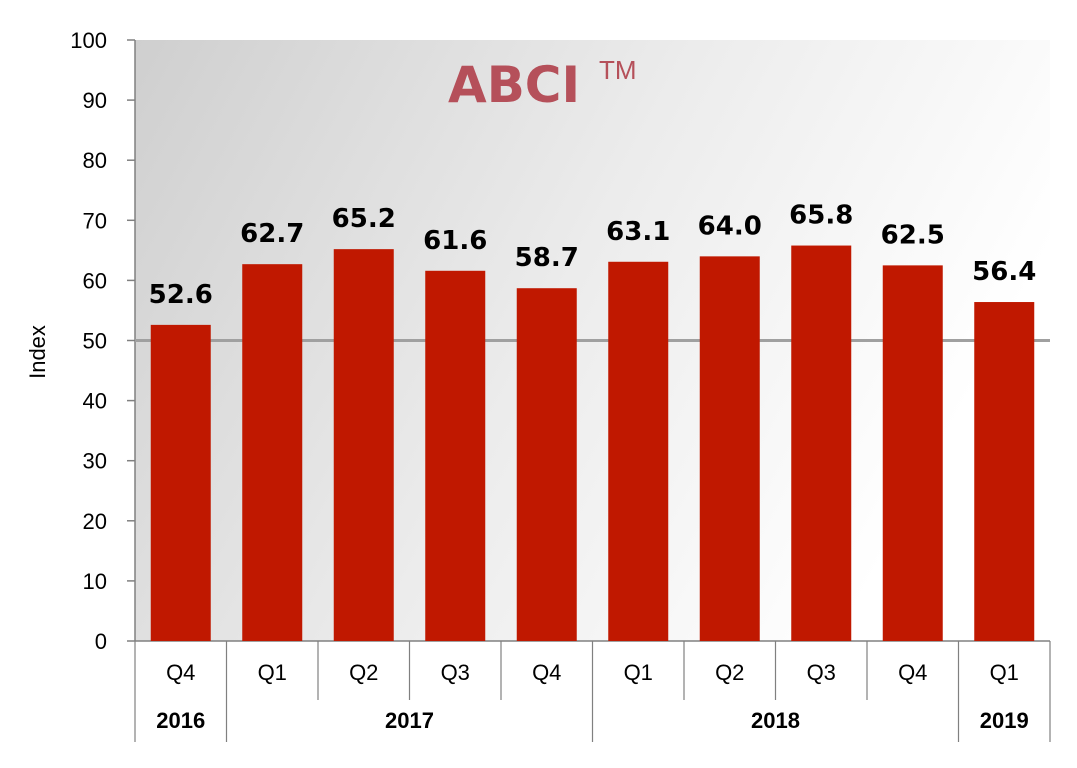 The height and width of the screenshot is (768, 1077). What do you see at coordinates (775, 720) in the screenshot?
I see `year-label: 2018` at bounding box center [775, 720].